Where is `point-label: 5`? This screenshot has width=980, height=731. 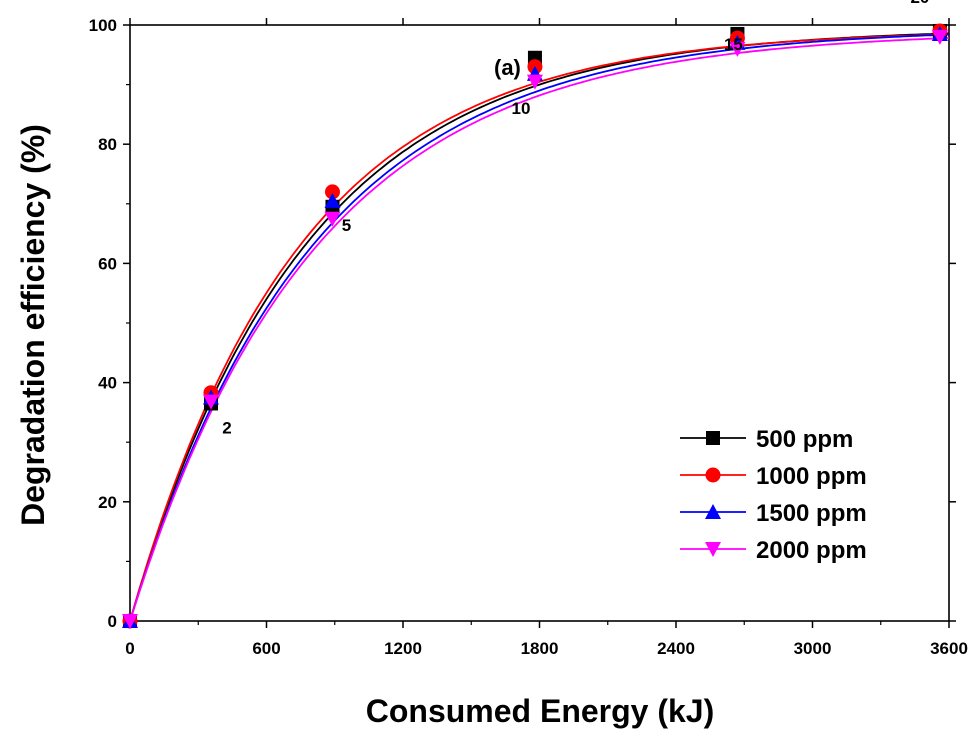
point-label: 5 is located at coordinates (346, 225).